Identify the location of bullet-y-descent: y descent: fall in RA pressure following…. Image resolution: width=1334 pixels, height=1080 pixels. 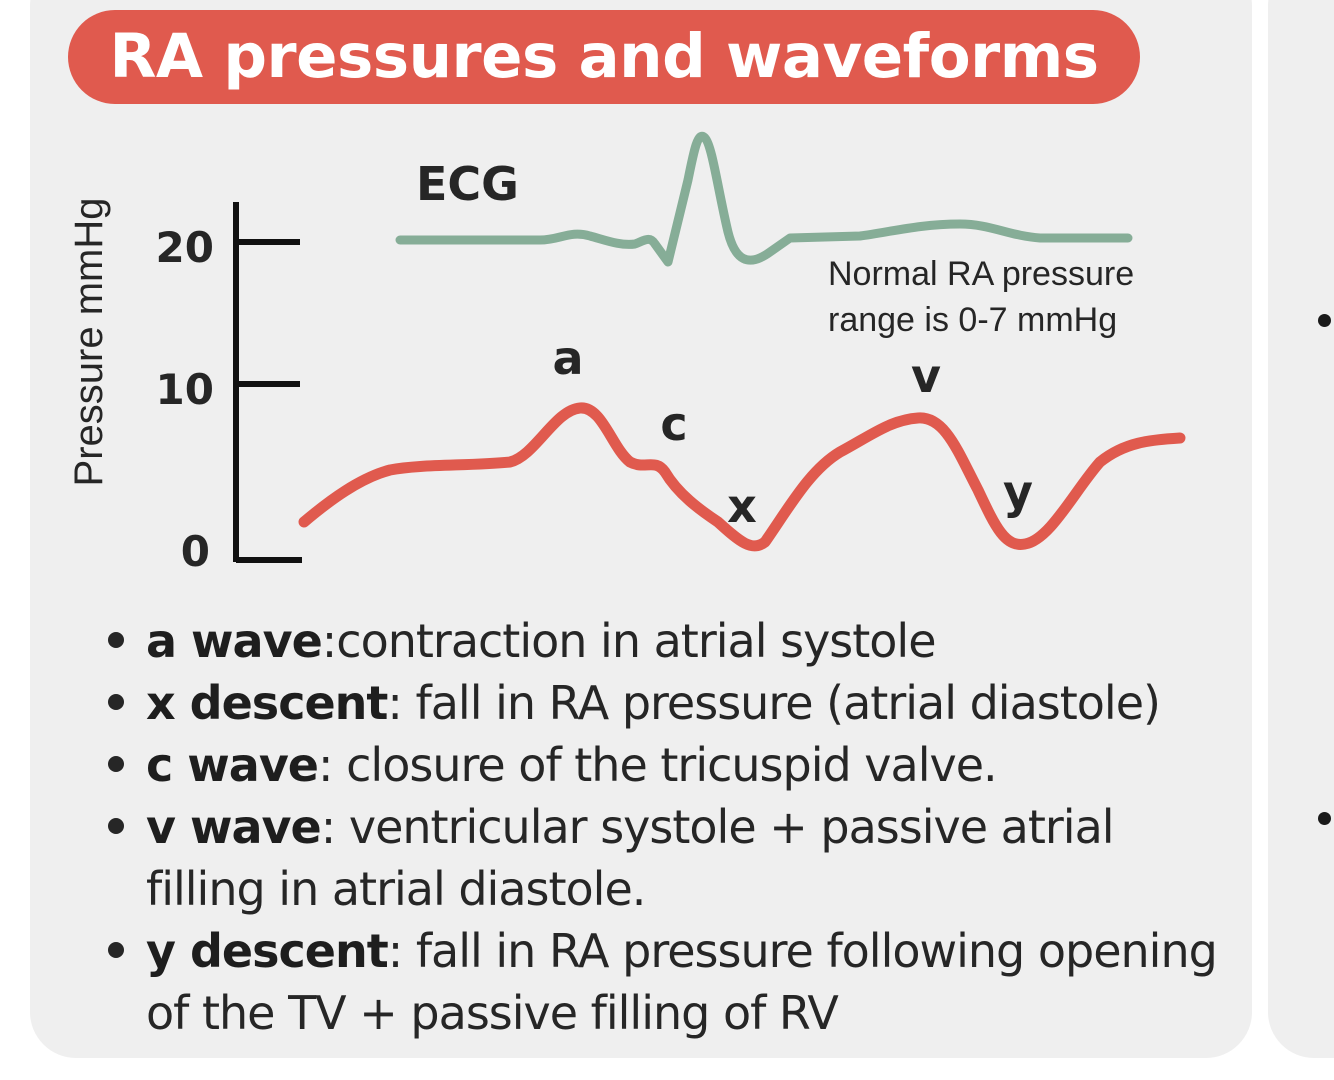
(674, 982).